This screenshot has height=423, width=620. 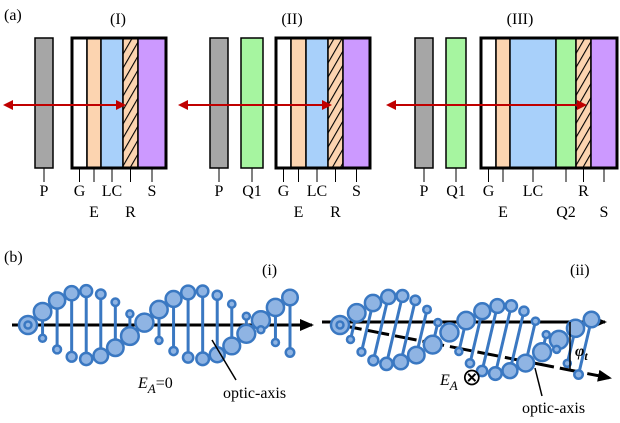 I want to click on part-title: (ii), so click(x=580, y=270).